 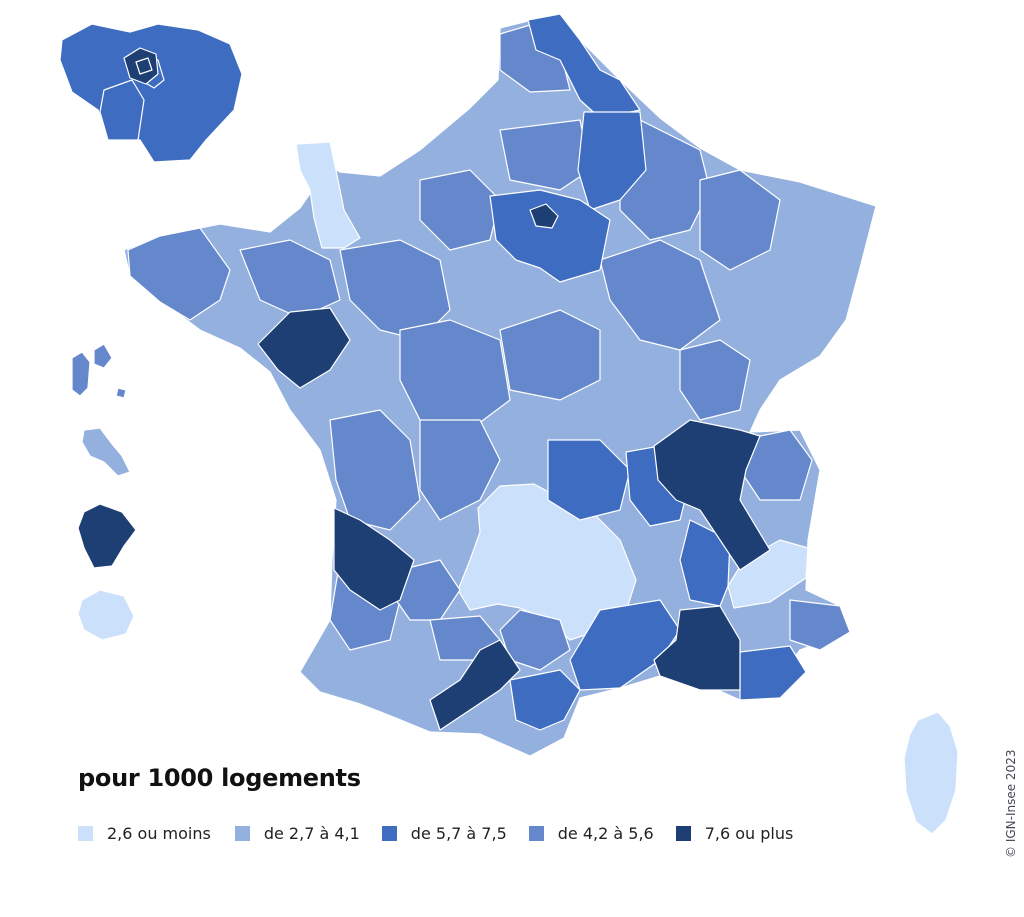 What do you see at coordinates (219, 778) in the screenshot?
I see `legend-title: pour 1000 logements` at bounding box center [219, 778].